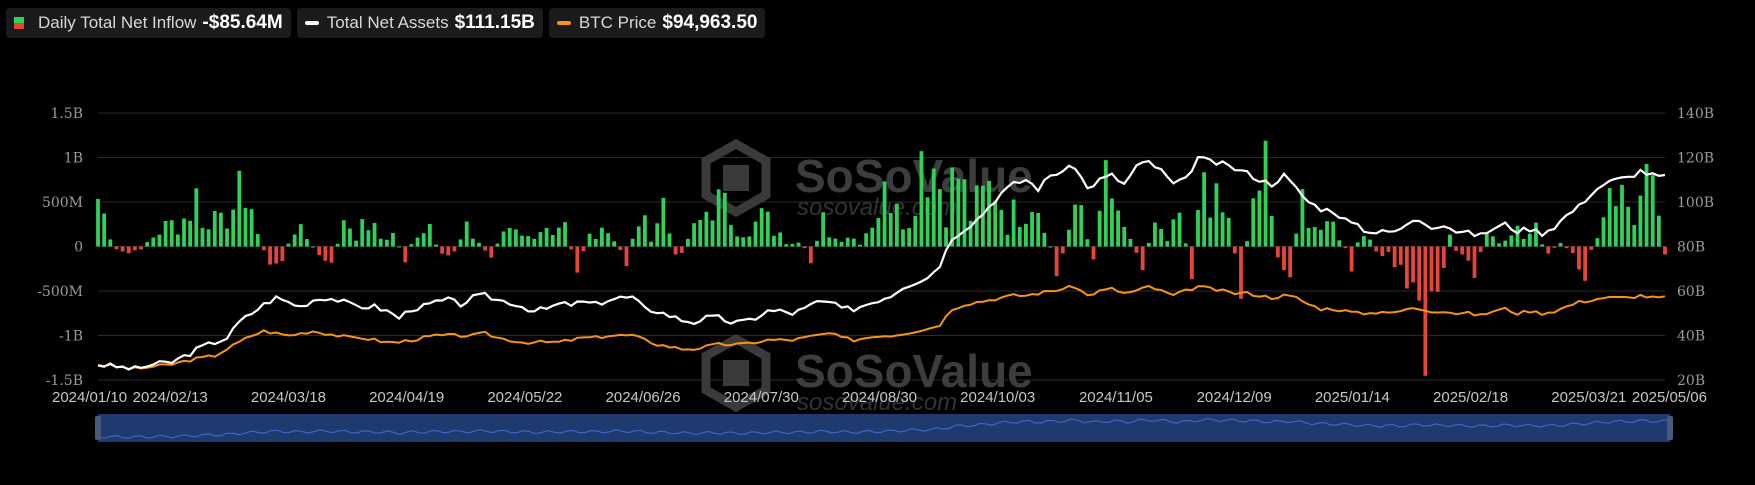  What do you see at coordinates (89, 397) in the screenshot?
I see `x-tick-label: 2024/01/10` at bounding box center [89, 397].